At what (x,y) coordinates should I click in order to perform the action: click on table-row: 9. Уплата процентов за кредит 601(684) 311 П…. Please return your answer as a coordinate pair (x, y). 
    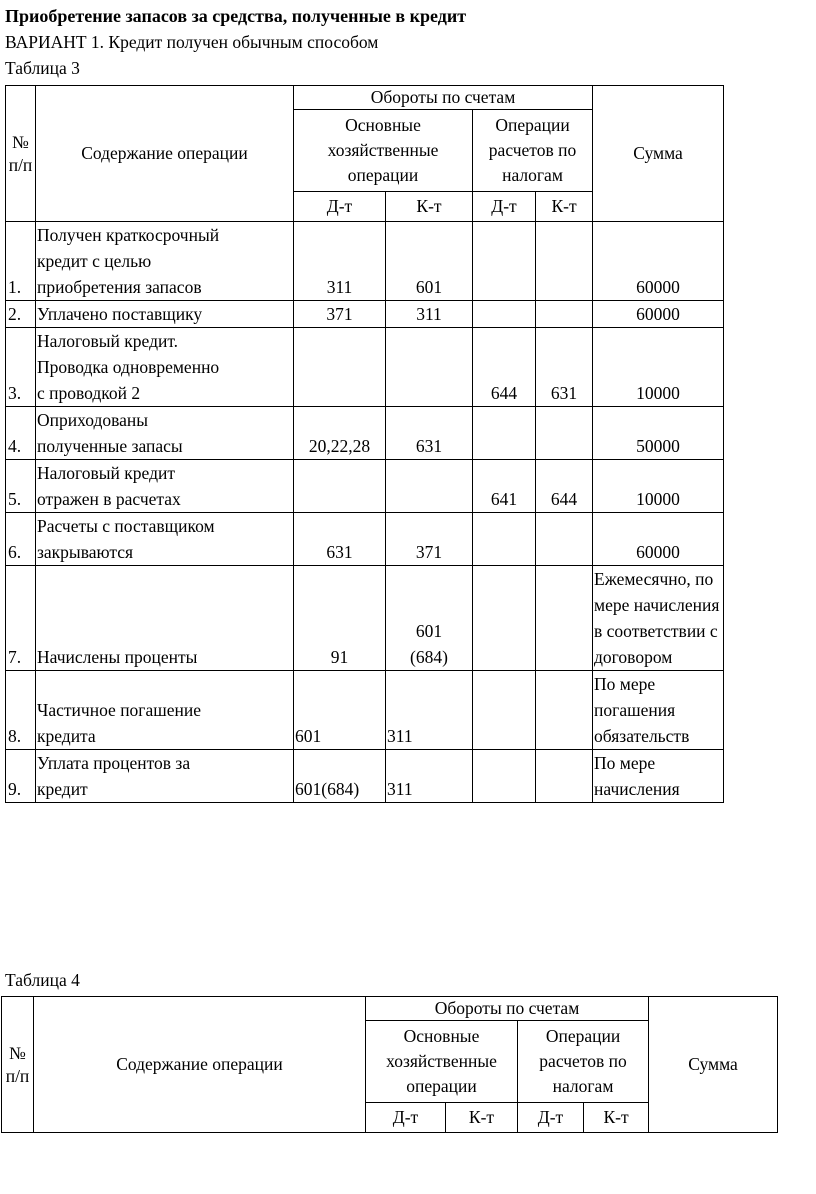
    Looking at the image, I should click on (365, 776).